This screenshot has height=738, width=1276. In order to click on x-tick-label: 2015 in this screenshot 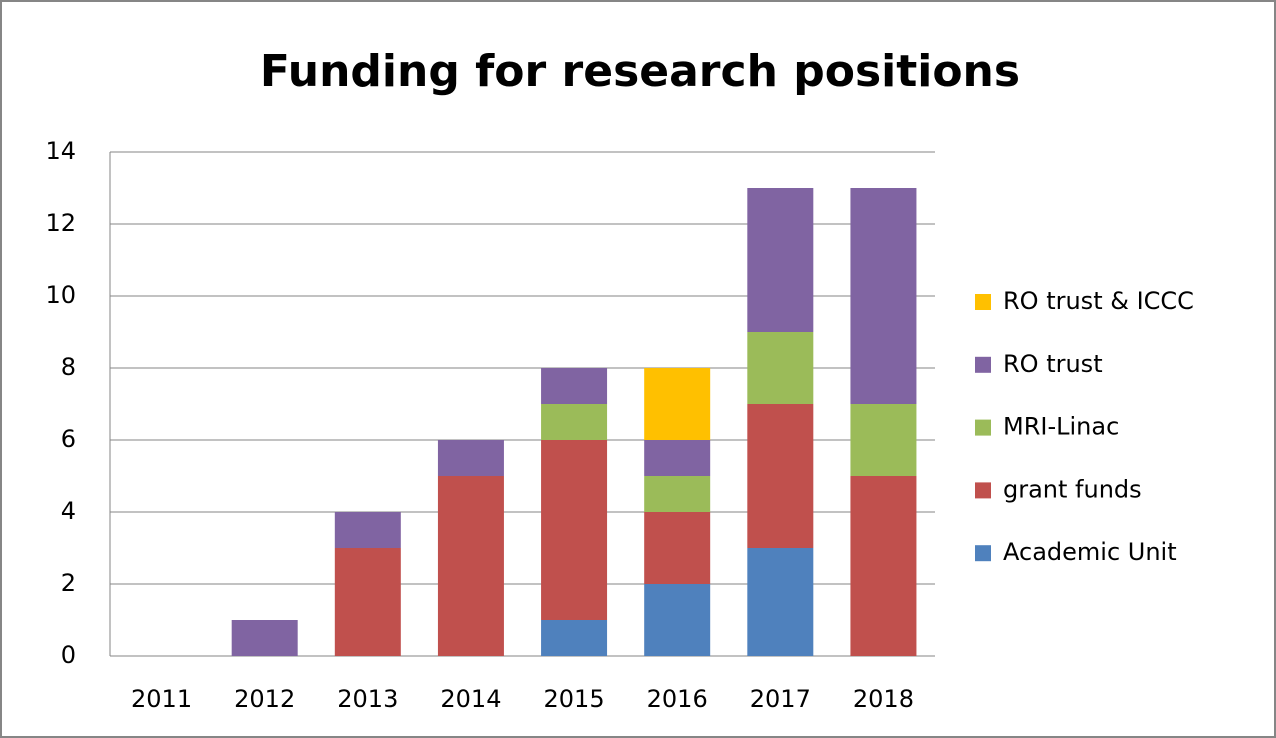, I will do `click(574, 699)`.